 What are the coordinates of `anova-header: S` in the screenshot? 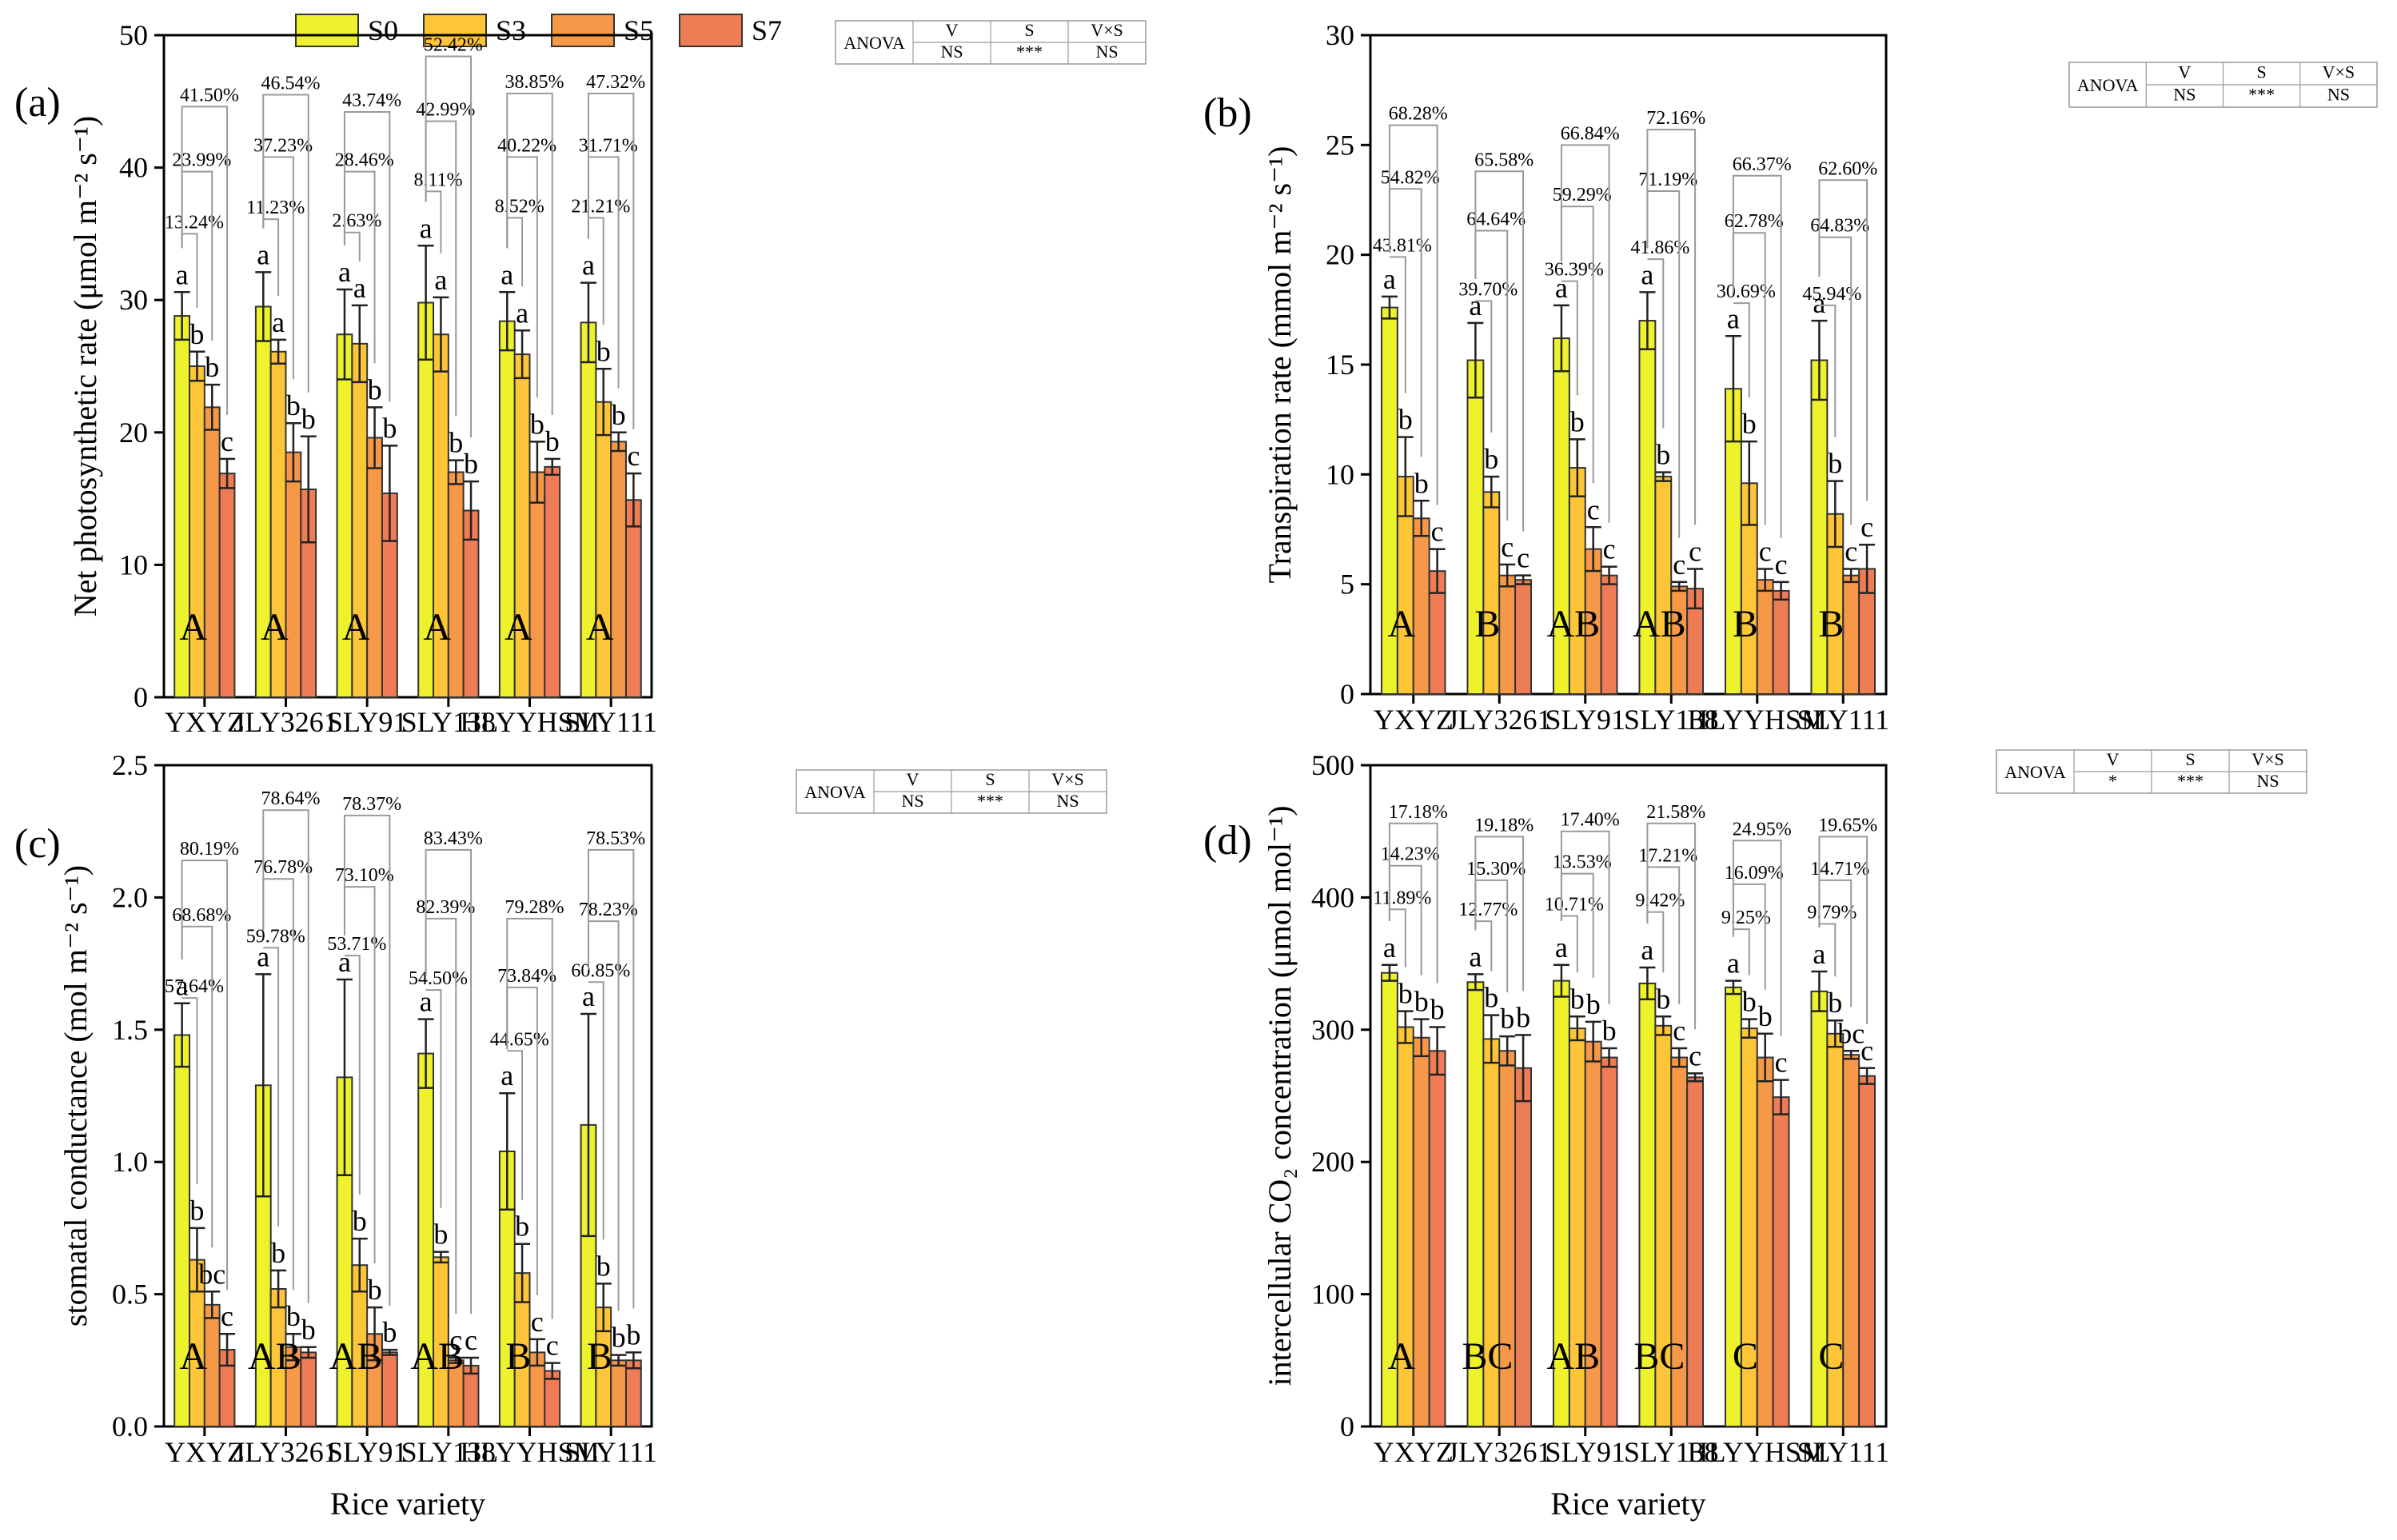 It's located at (2262, 72).